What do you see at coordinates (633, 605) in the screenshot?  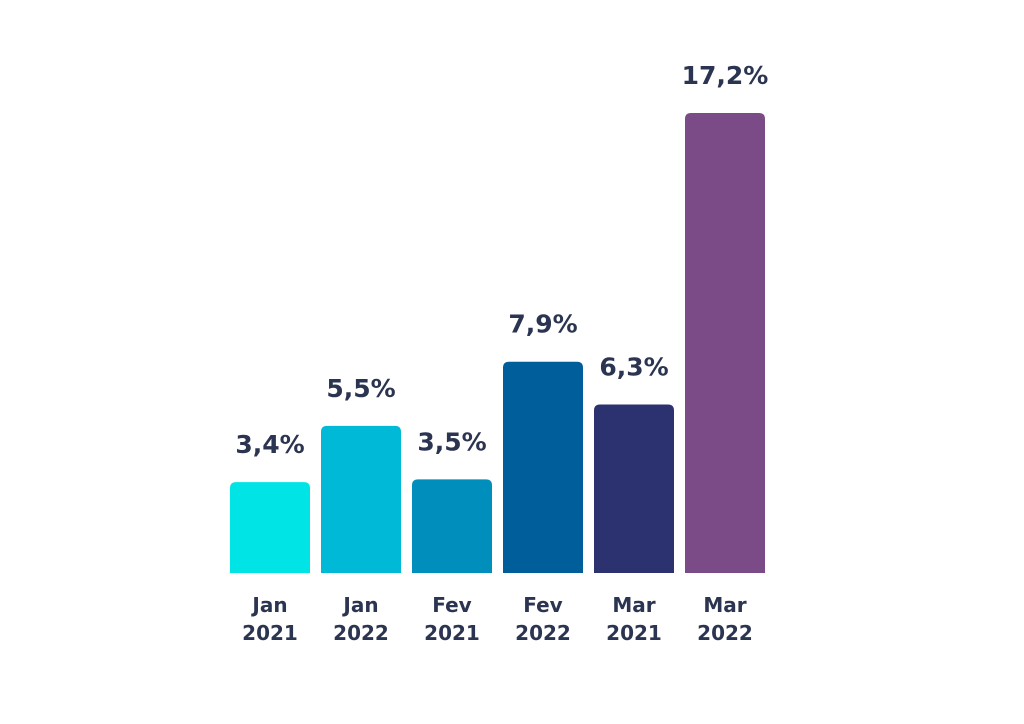 I see `tick-label-month-4: Mar` at bounding box center [633, 605].